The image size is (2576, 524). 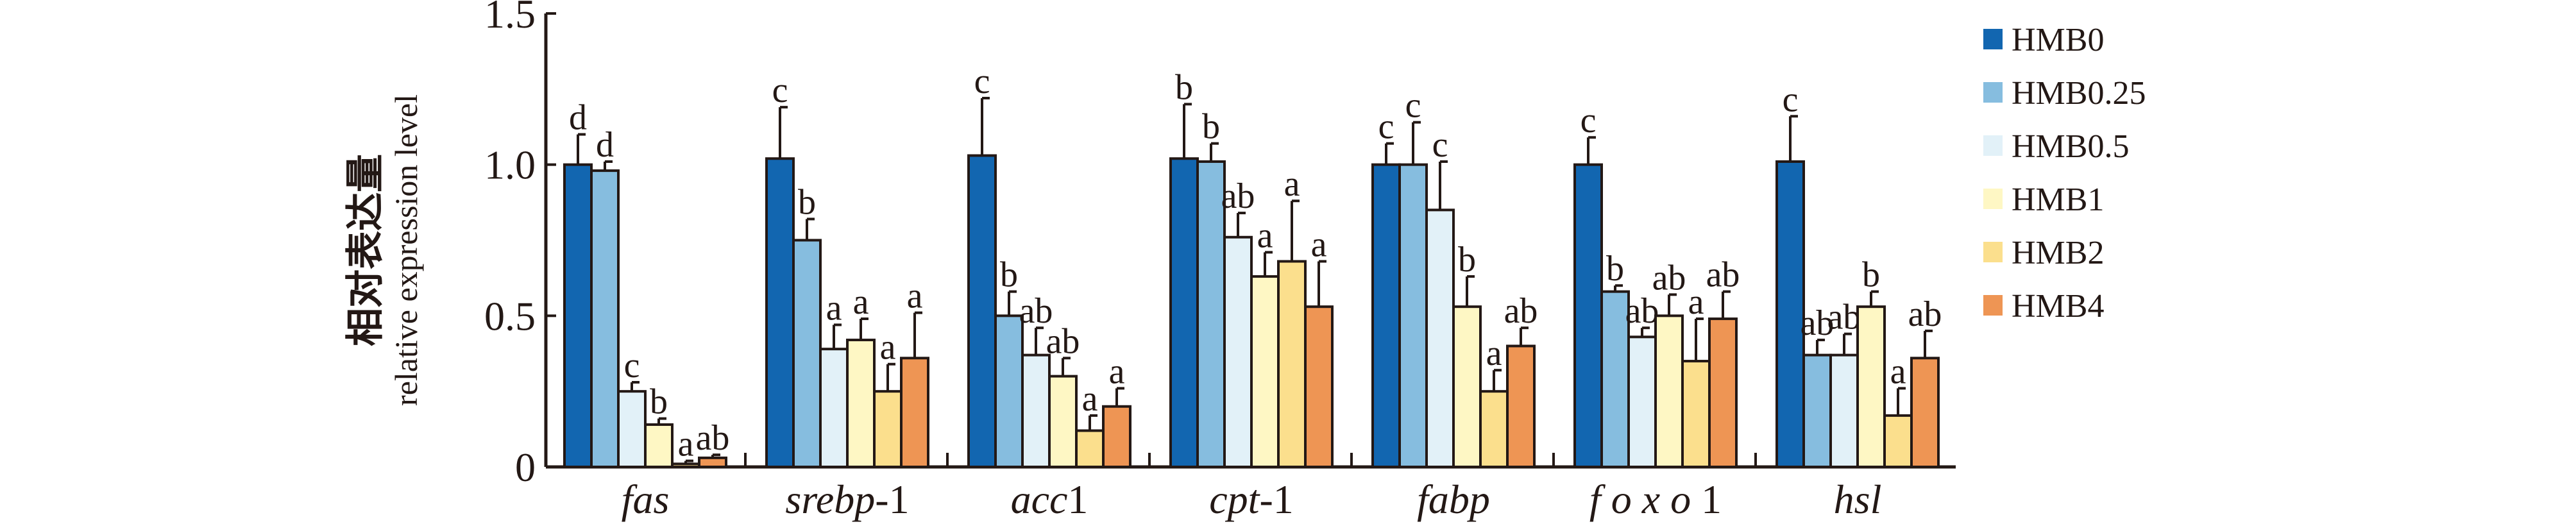 What do you see at coordinates (1039, 499) in the screenshot?
I see `x-tick-label-italic: acc` at bounding box center [1039, 499].